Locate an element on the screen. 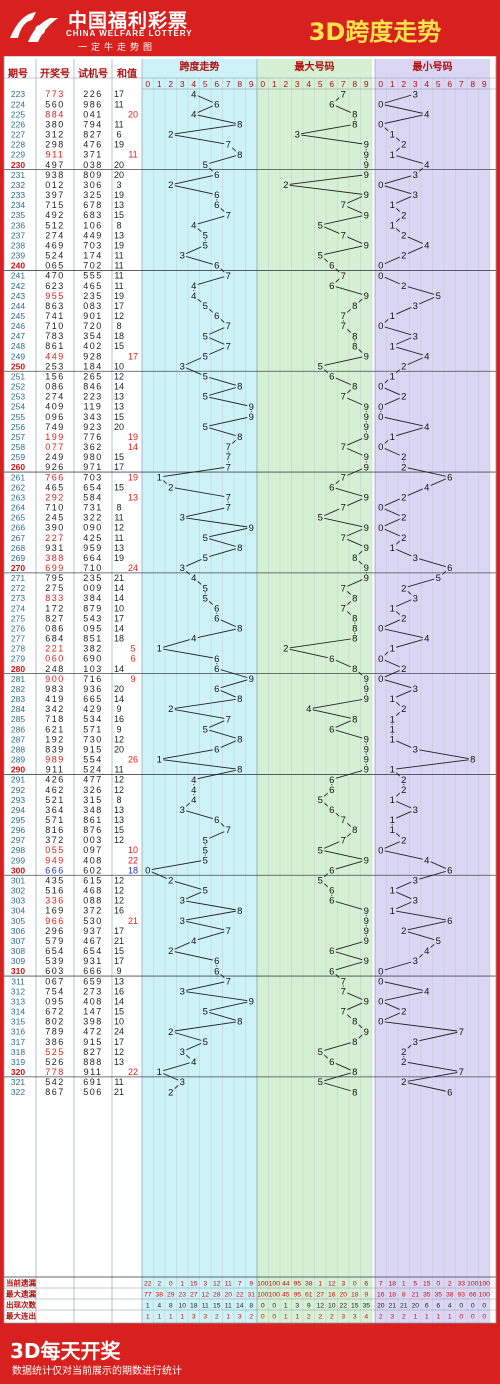 The image size is (500, 1384). trend-point-span: 5 is located at coordinates (205, 1012).